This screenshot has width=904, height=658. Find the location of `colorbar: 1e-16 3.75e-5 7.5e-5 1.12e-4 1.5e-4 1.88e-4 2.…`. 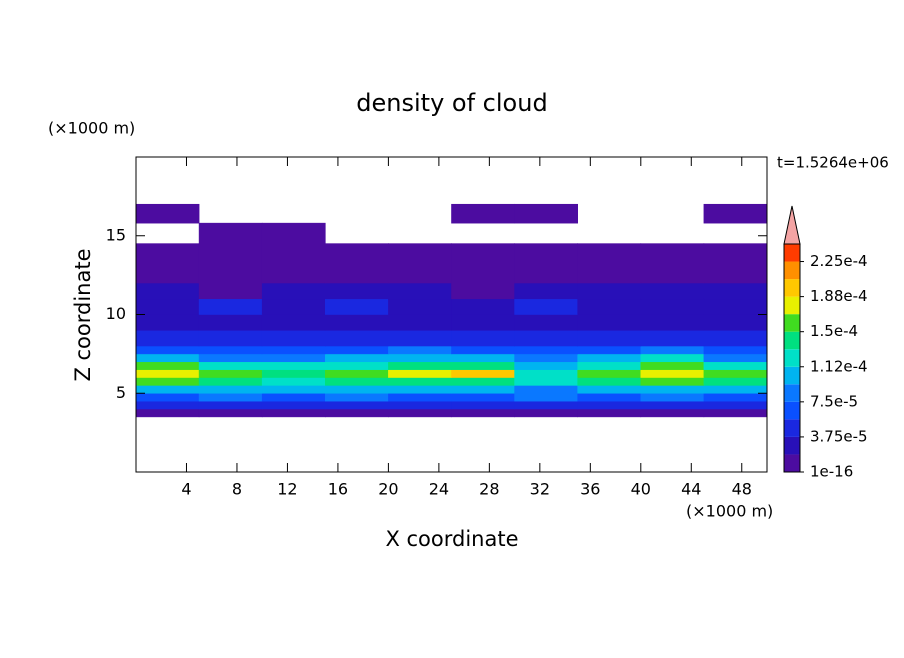

colorbar: 1e-16 3.75e-5 7.5e-5 1.12e-4 1.5e-4 1.88e-4 2.… is located at coordinates (825, 343).